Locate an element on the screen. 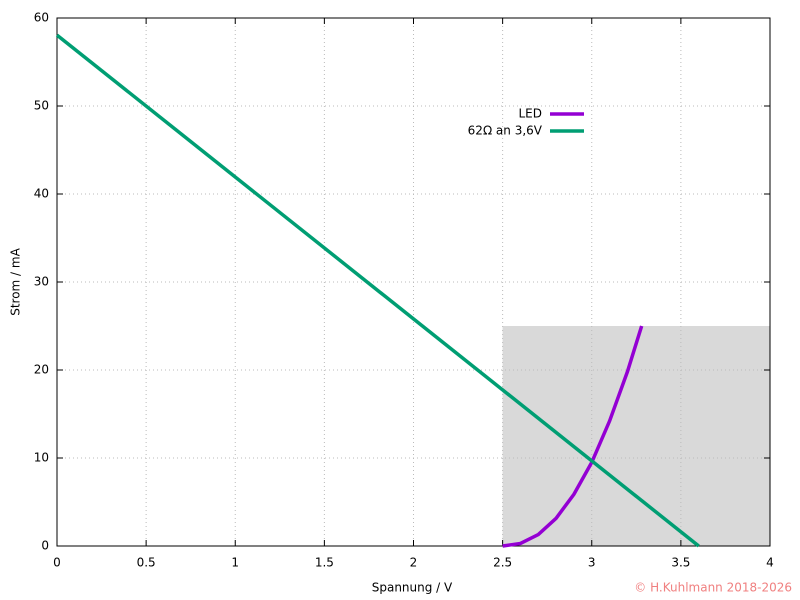 The image size is (800, 600). legend-label: 62Ω an 3,6V is located at coordinates (505, 131).